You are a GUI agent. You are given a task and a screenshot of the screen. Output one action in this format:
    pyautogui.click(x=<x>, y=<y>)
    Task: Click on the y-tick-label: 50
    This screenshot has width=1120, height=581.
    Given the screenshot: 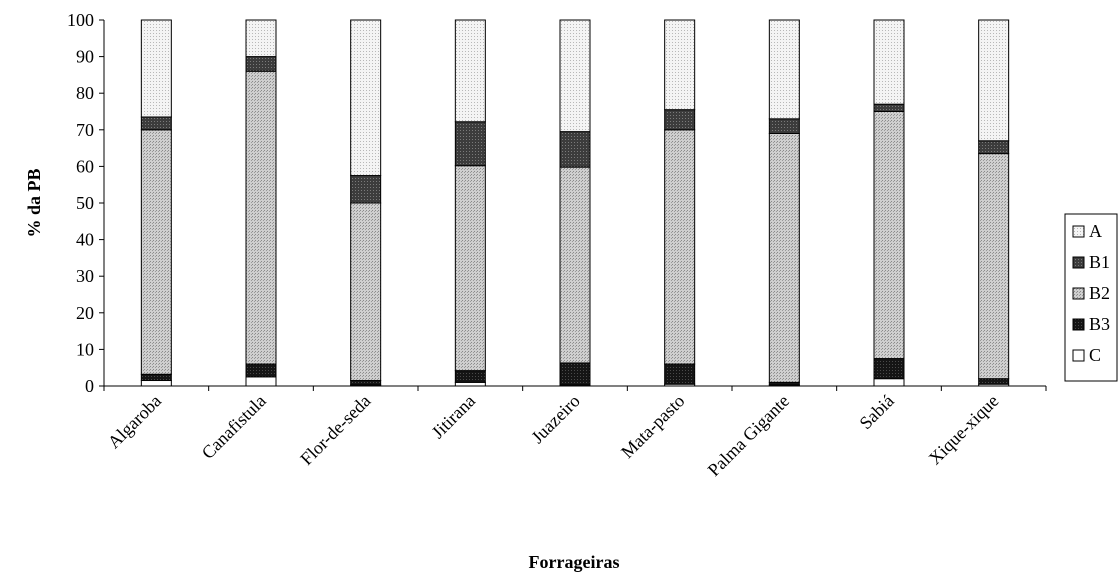 What is the action you would take?
    pyautogui.click(x=85, y=203)
    